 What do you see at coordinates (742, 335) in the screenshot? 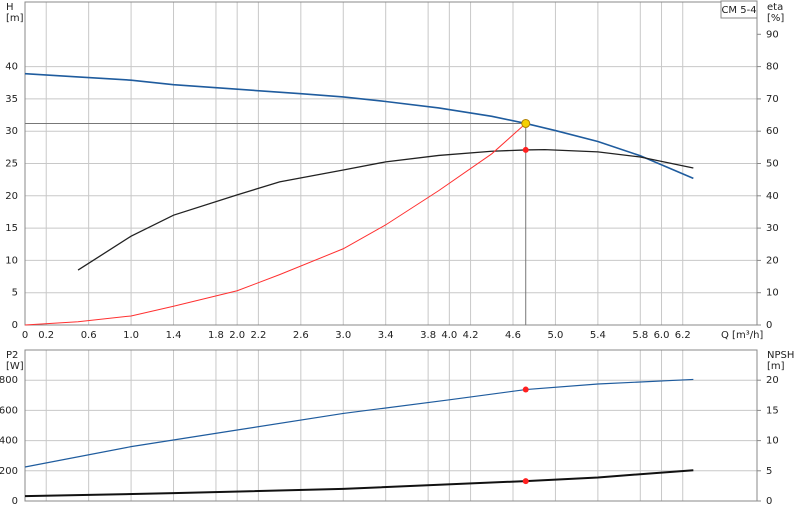
I see `x-axis-label: Q [m³/h]` at bounding box center [742, 335].